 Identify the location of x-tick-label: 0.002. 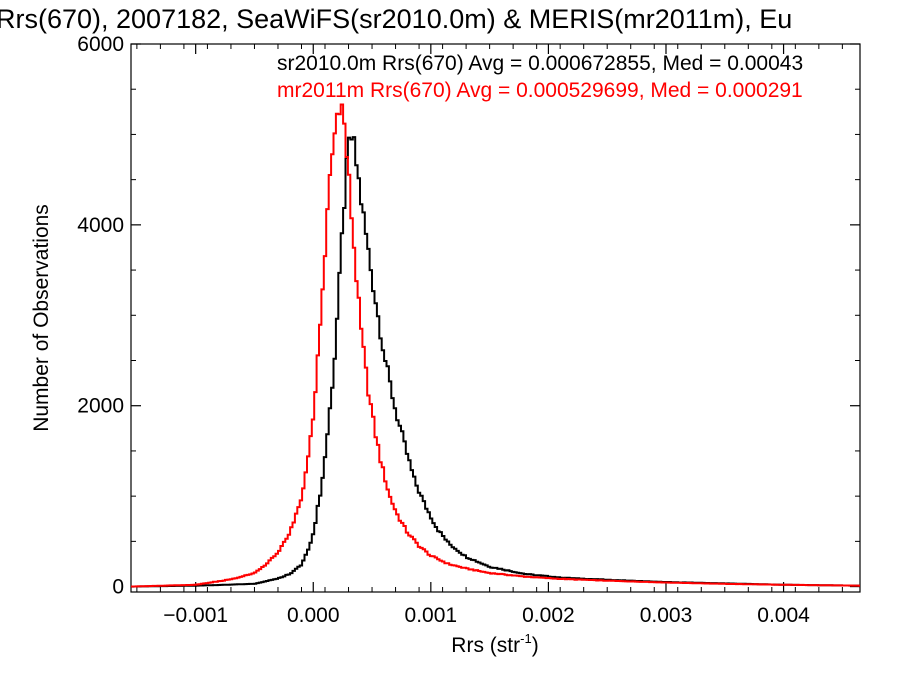
(548, 615).